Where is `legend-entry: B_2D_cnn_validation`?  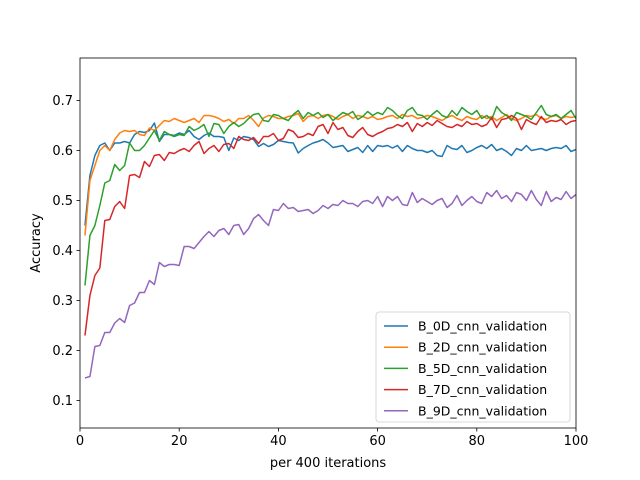
legend-entry: B_2D_cnn_validation is located at coordinates (482, 347).